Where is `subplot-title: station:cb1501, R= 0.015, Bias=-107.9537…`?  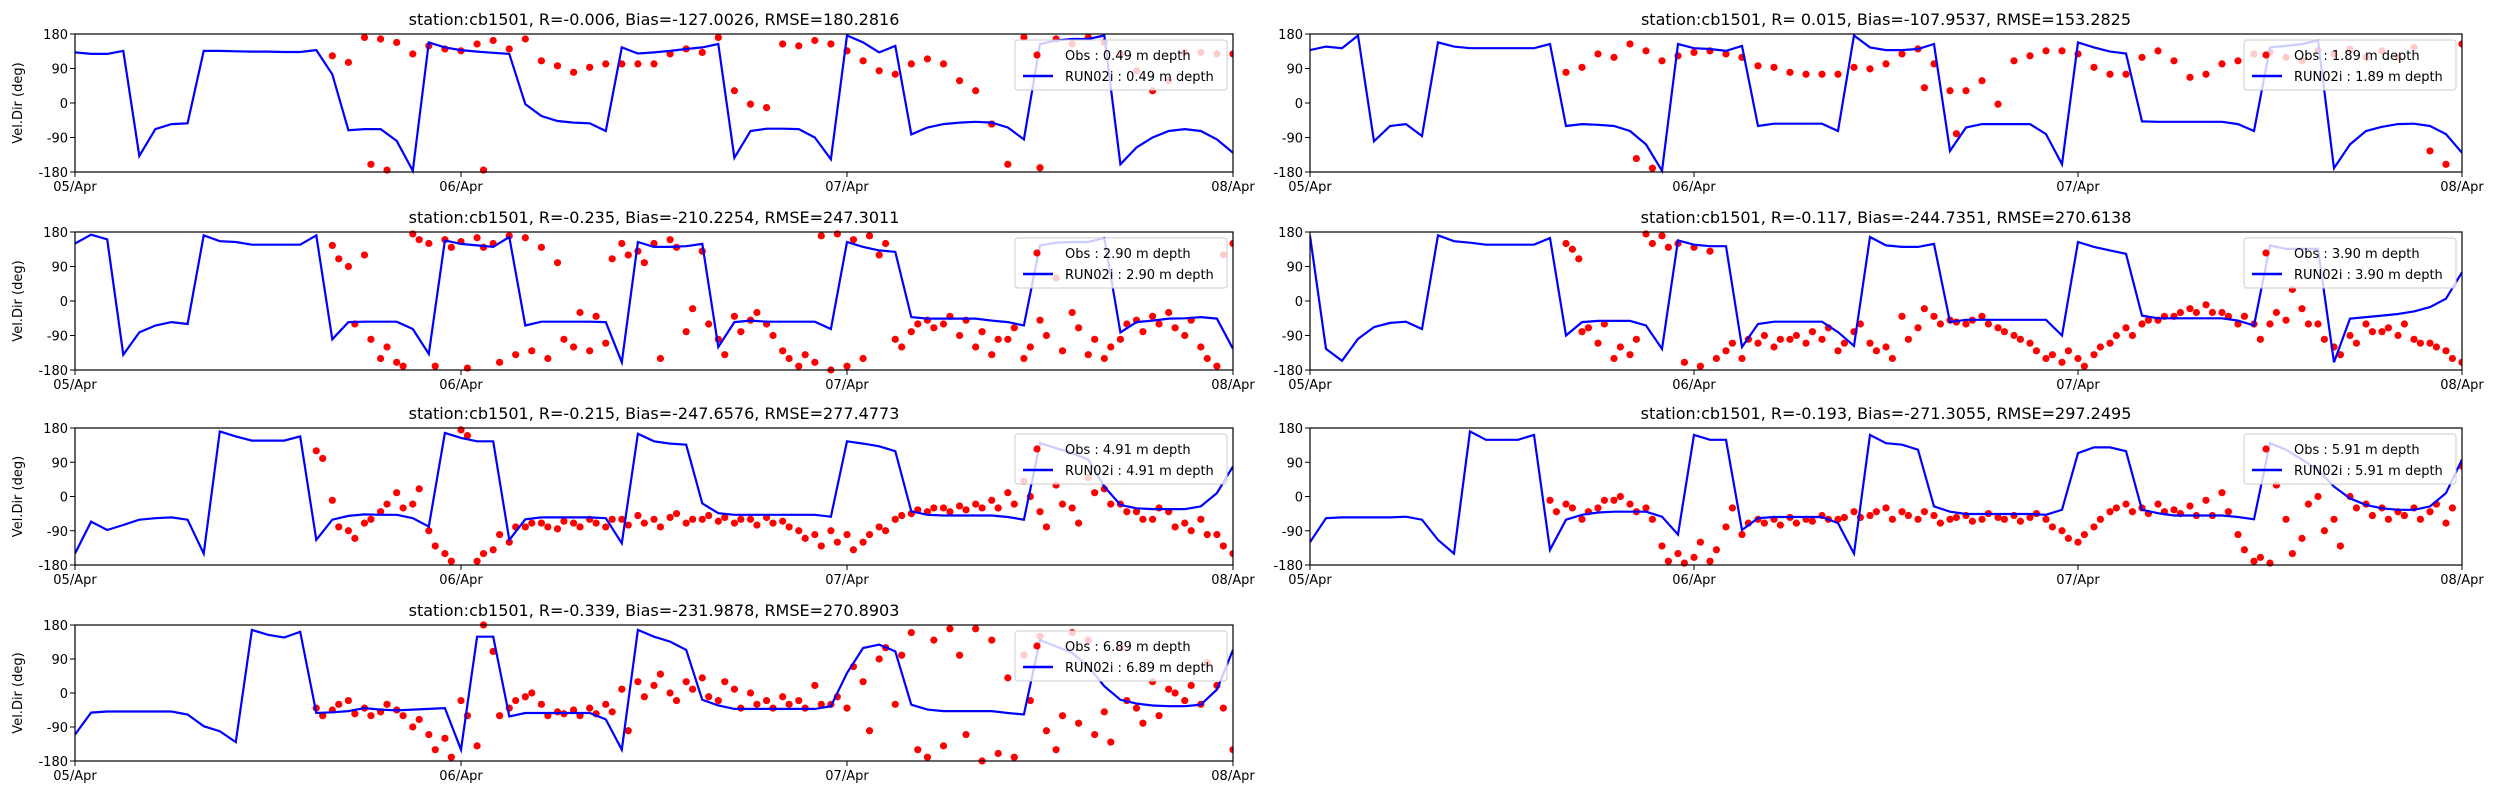 subplot-title: station:cb1501, R= 0.015, Bias=-107.9537… is located at coordinates (1886, 19).